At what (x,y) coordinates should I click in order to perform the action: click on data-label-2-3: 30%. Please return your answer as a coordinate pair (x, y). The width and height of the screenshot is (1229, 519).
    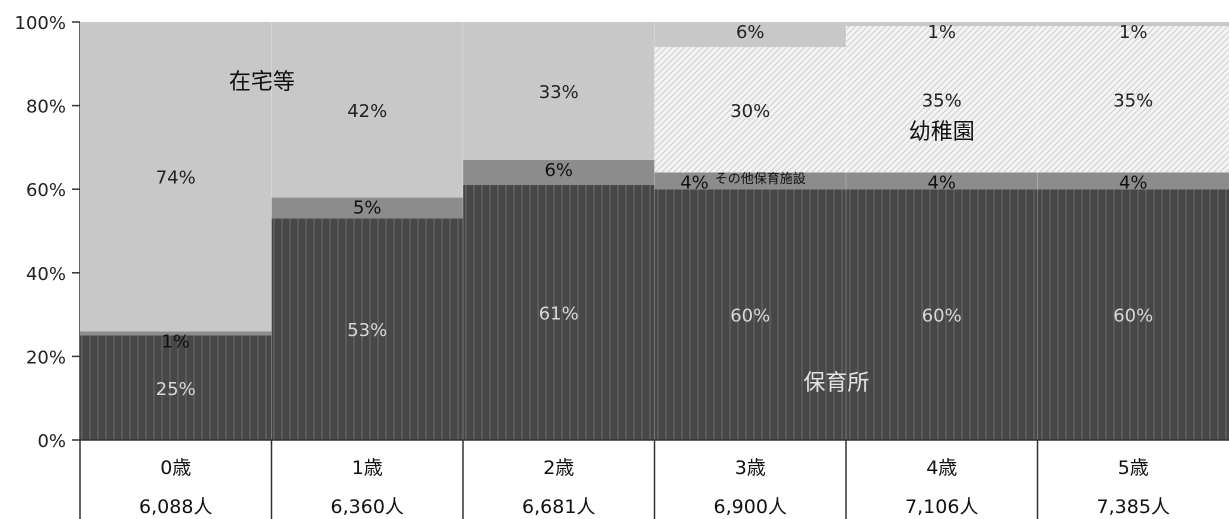
    Looking at the image, I should click on (750, 111).